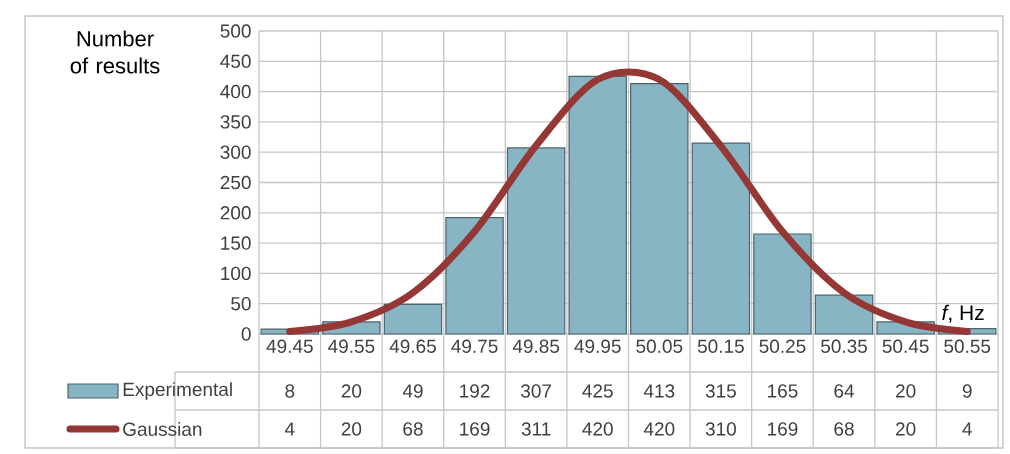 The image size is (1010, 454). What do you see at coordinates (236, 243) in the screenshot?
I see `y-tick-label: 150` at bounding box center [236, 243].